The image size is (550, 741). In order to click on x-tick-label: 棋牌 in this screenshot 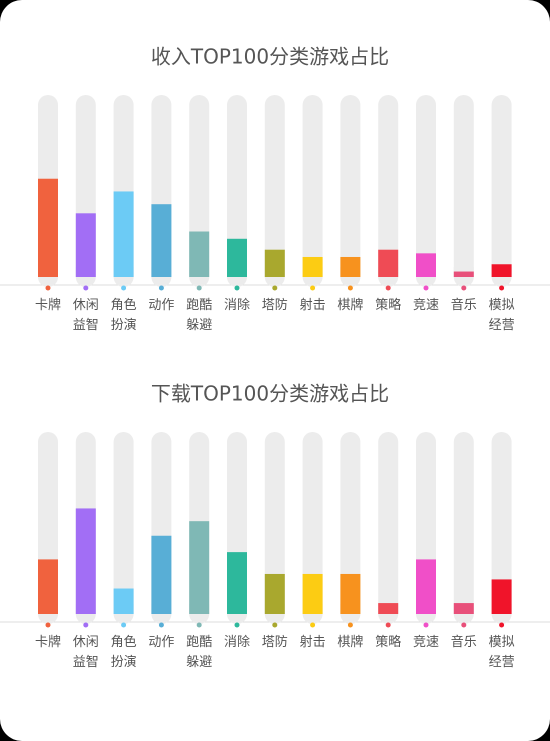, I will do `click(350, 642)`.